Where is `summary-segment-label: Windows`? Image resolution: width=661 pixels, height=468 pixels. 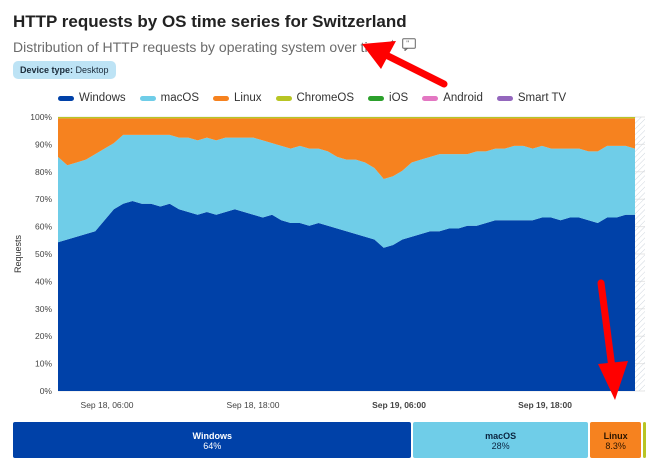
summary-segment-label: Windows is located at coordinates (212, 436).